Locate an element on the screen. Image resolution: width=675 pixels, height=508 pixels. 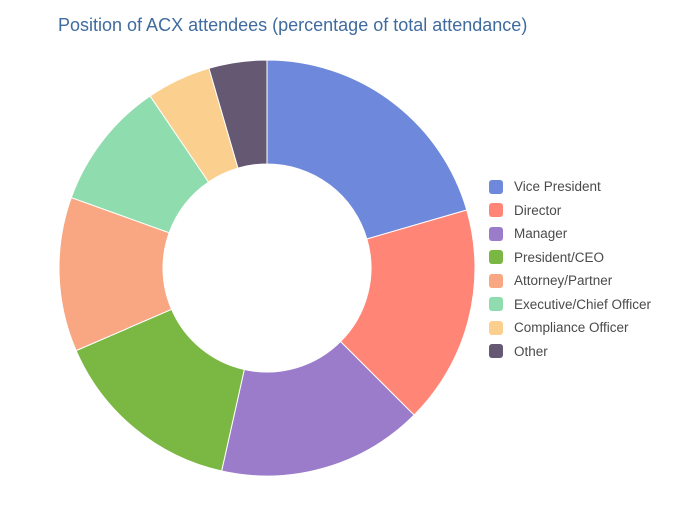
legend-item-president-ceo: President/CEO is located at coordinates (570, 258).